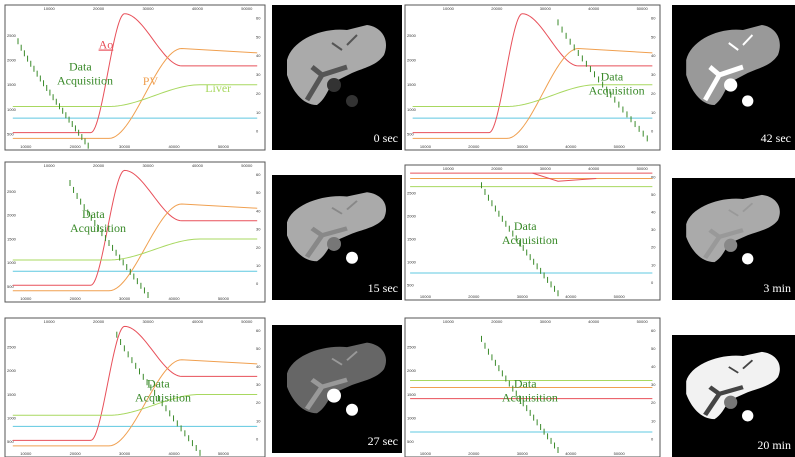 Image resolution: width=795 pixels, height=457 pixels. What do you see at coordinates (774, 445) in the screenshot?
I see `time-label: 20 min` at bounding box center [774, 445].